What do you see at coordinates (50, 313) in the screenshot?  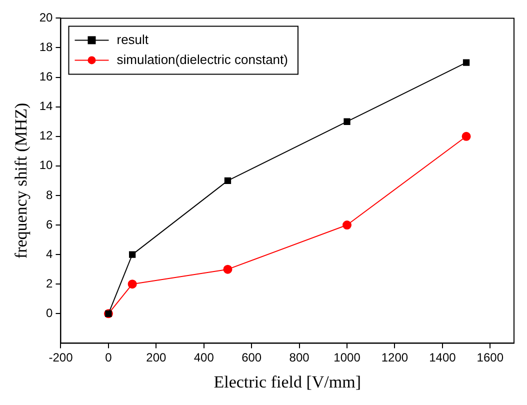 I see `y-tick-label: 0` at bounding box center [50, 313].